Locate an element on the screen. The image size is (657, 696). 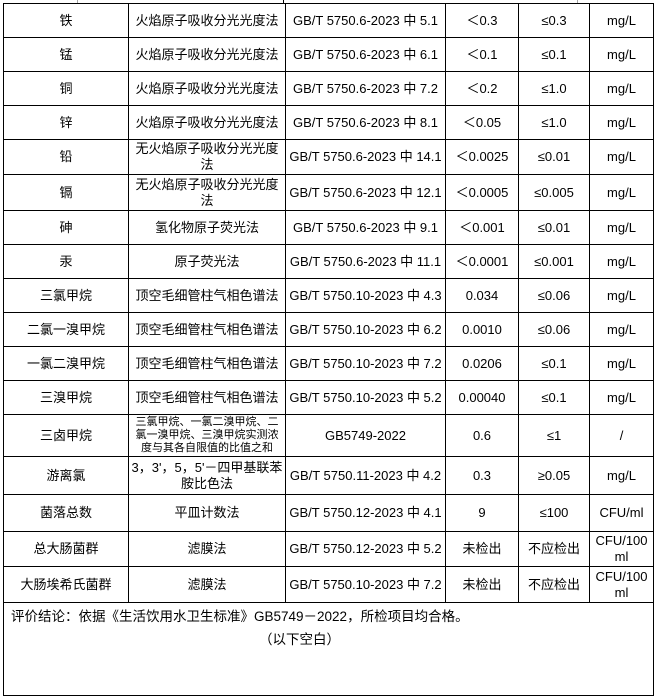
standard-reference-cell: GB/T 5750.6-2023 中 7.2 is located at coordinates (365, 88).